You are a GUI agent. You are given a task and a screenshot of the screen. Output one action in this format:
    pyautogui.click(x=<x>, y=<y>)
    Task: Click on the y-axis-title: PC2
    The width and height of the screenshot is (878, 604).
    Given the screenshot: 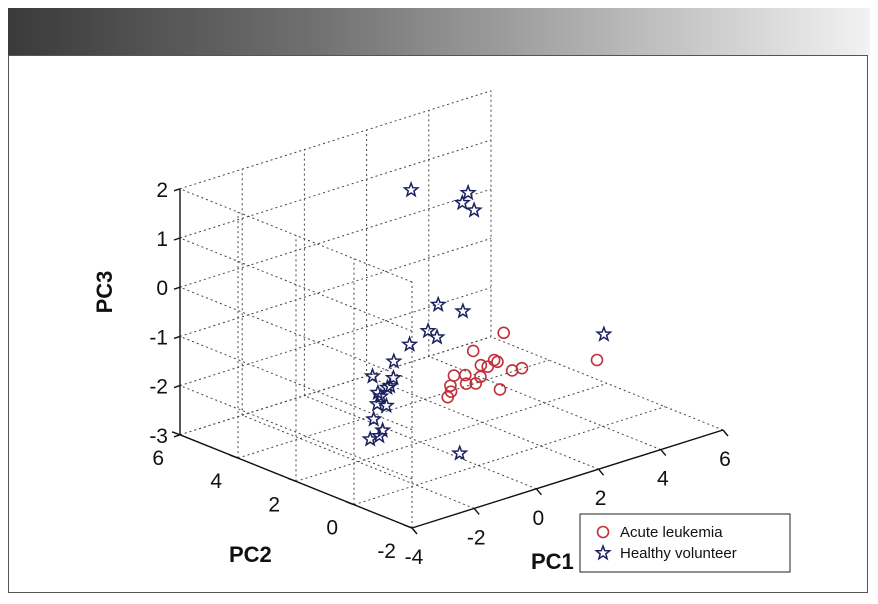 What is the action you would take?
    pyautogui.click(x=250, y=554)
    